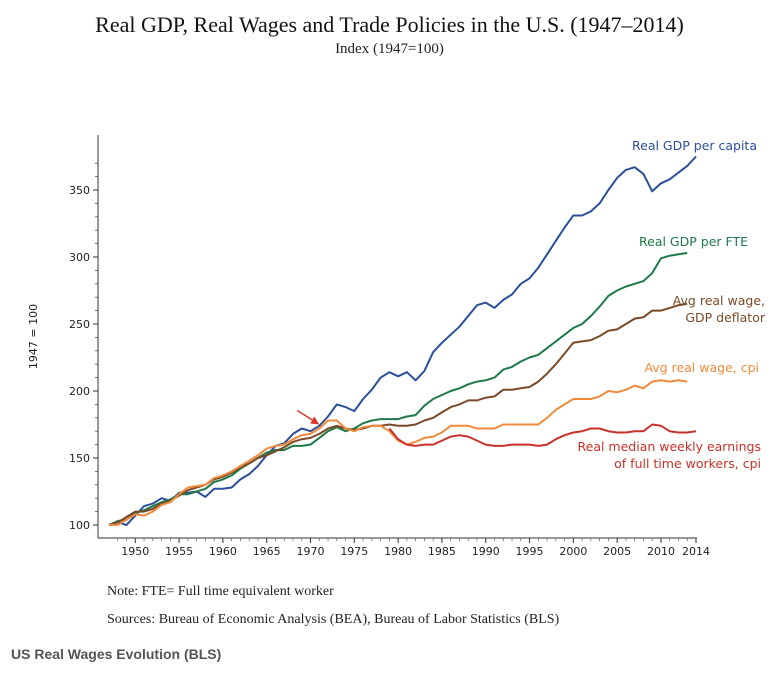 This screenshot has width=779, height=677. I want to click on x-tick-label: 2000, so click(573, 551).